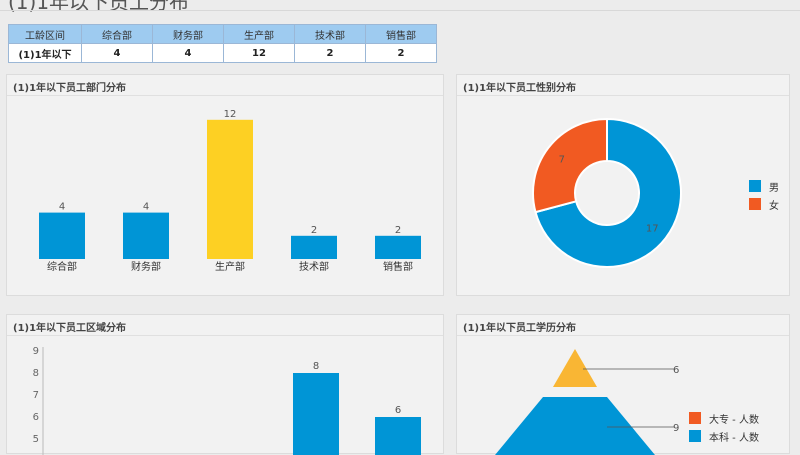 The width and height of the screenshot is (800, 455). What do you see at coordinates (562, 159) in the screenshot?
I see `slice-value-label: 7` at bounding box center [562, 159].